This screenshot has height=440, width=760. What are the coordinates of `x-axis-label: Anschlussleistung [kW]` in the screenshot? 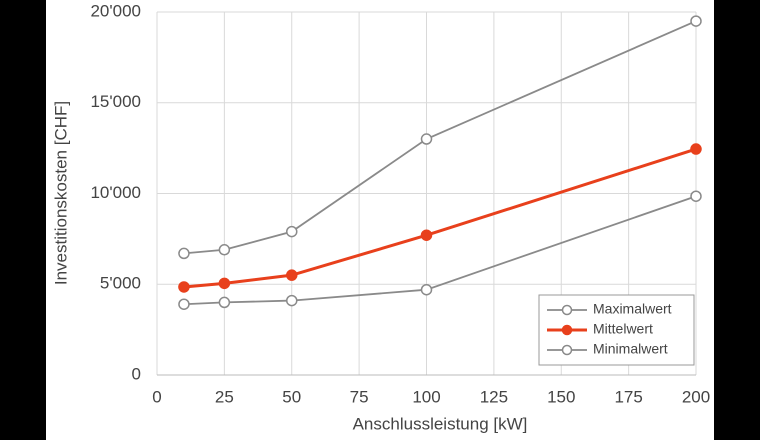 It's located at (440, 423).